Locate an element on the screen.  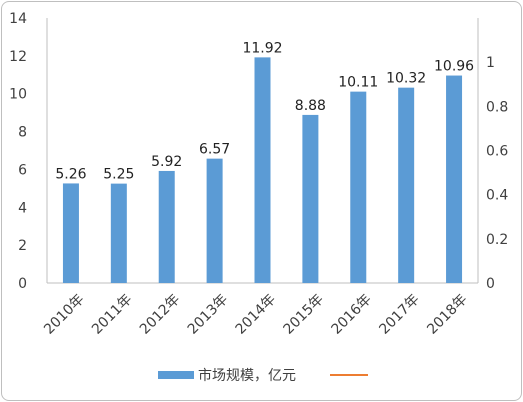
y-tick-label: 2 is located at coordinates (22, 246).